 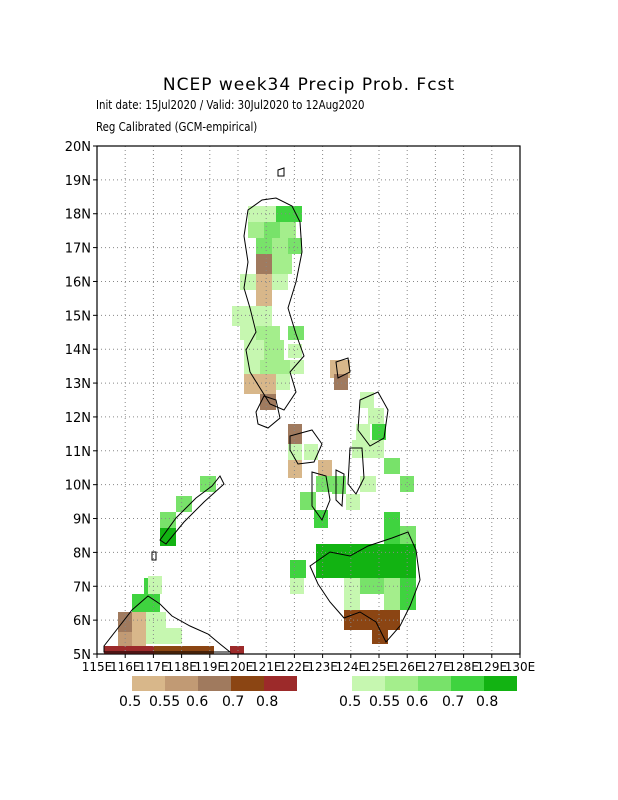 What do you see at coordinates (274, 304) in the screenshot?
I see `coastline-luzon` at bounding box center [274, 304].